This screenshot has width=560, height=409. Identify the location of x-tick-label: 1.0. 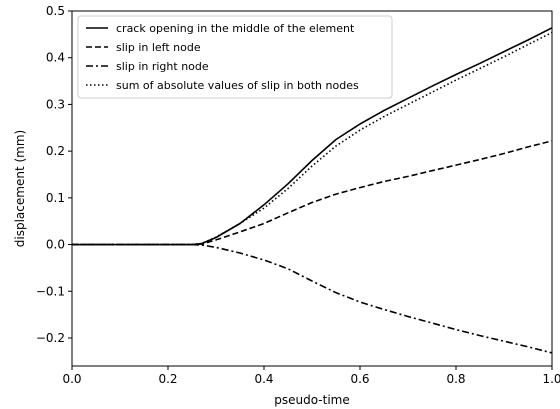
(551, 379).